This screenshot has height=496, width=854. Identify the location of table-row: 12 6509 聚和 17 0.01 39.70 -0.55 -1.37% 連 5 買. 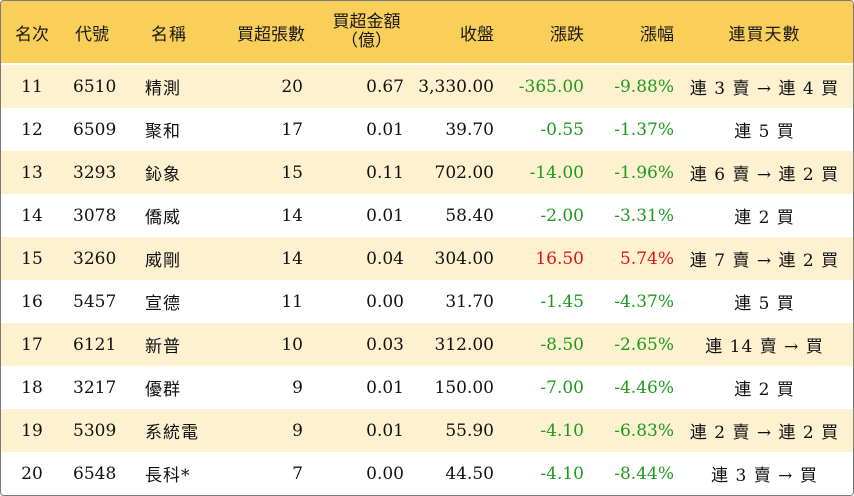
(427, 129).